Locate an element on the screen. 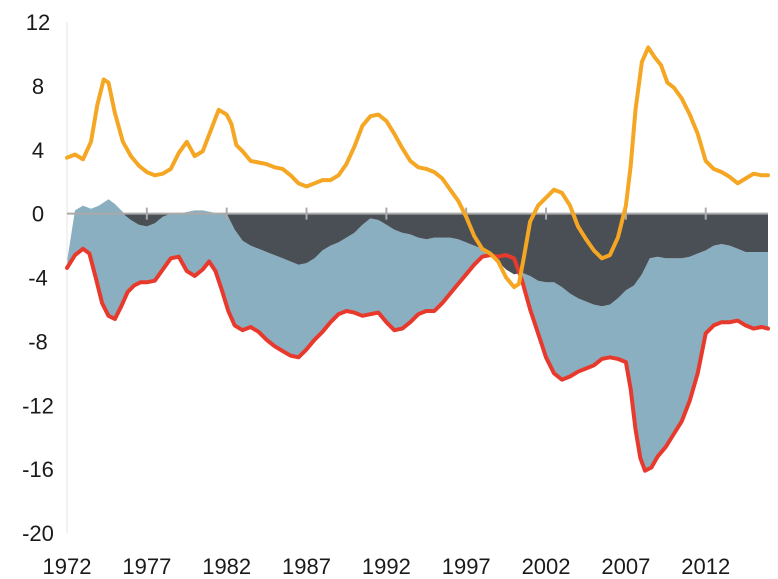  y-tick-label: 4 is located at coordinates (38, 150).